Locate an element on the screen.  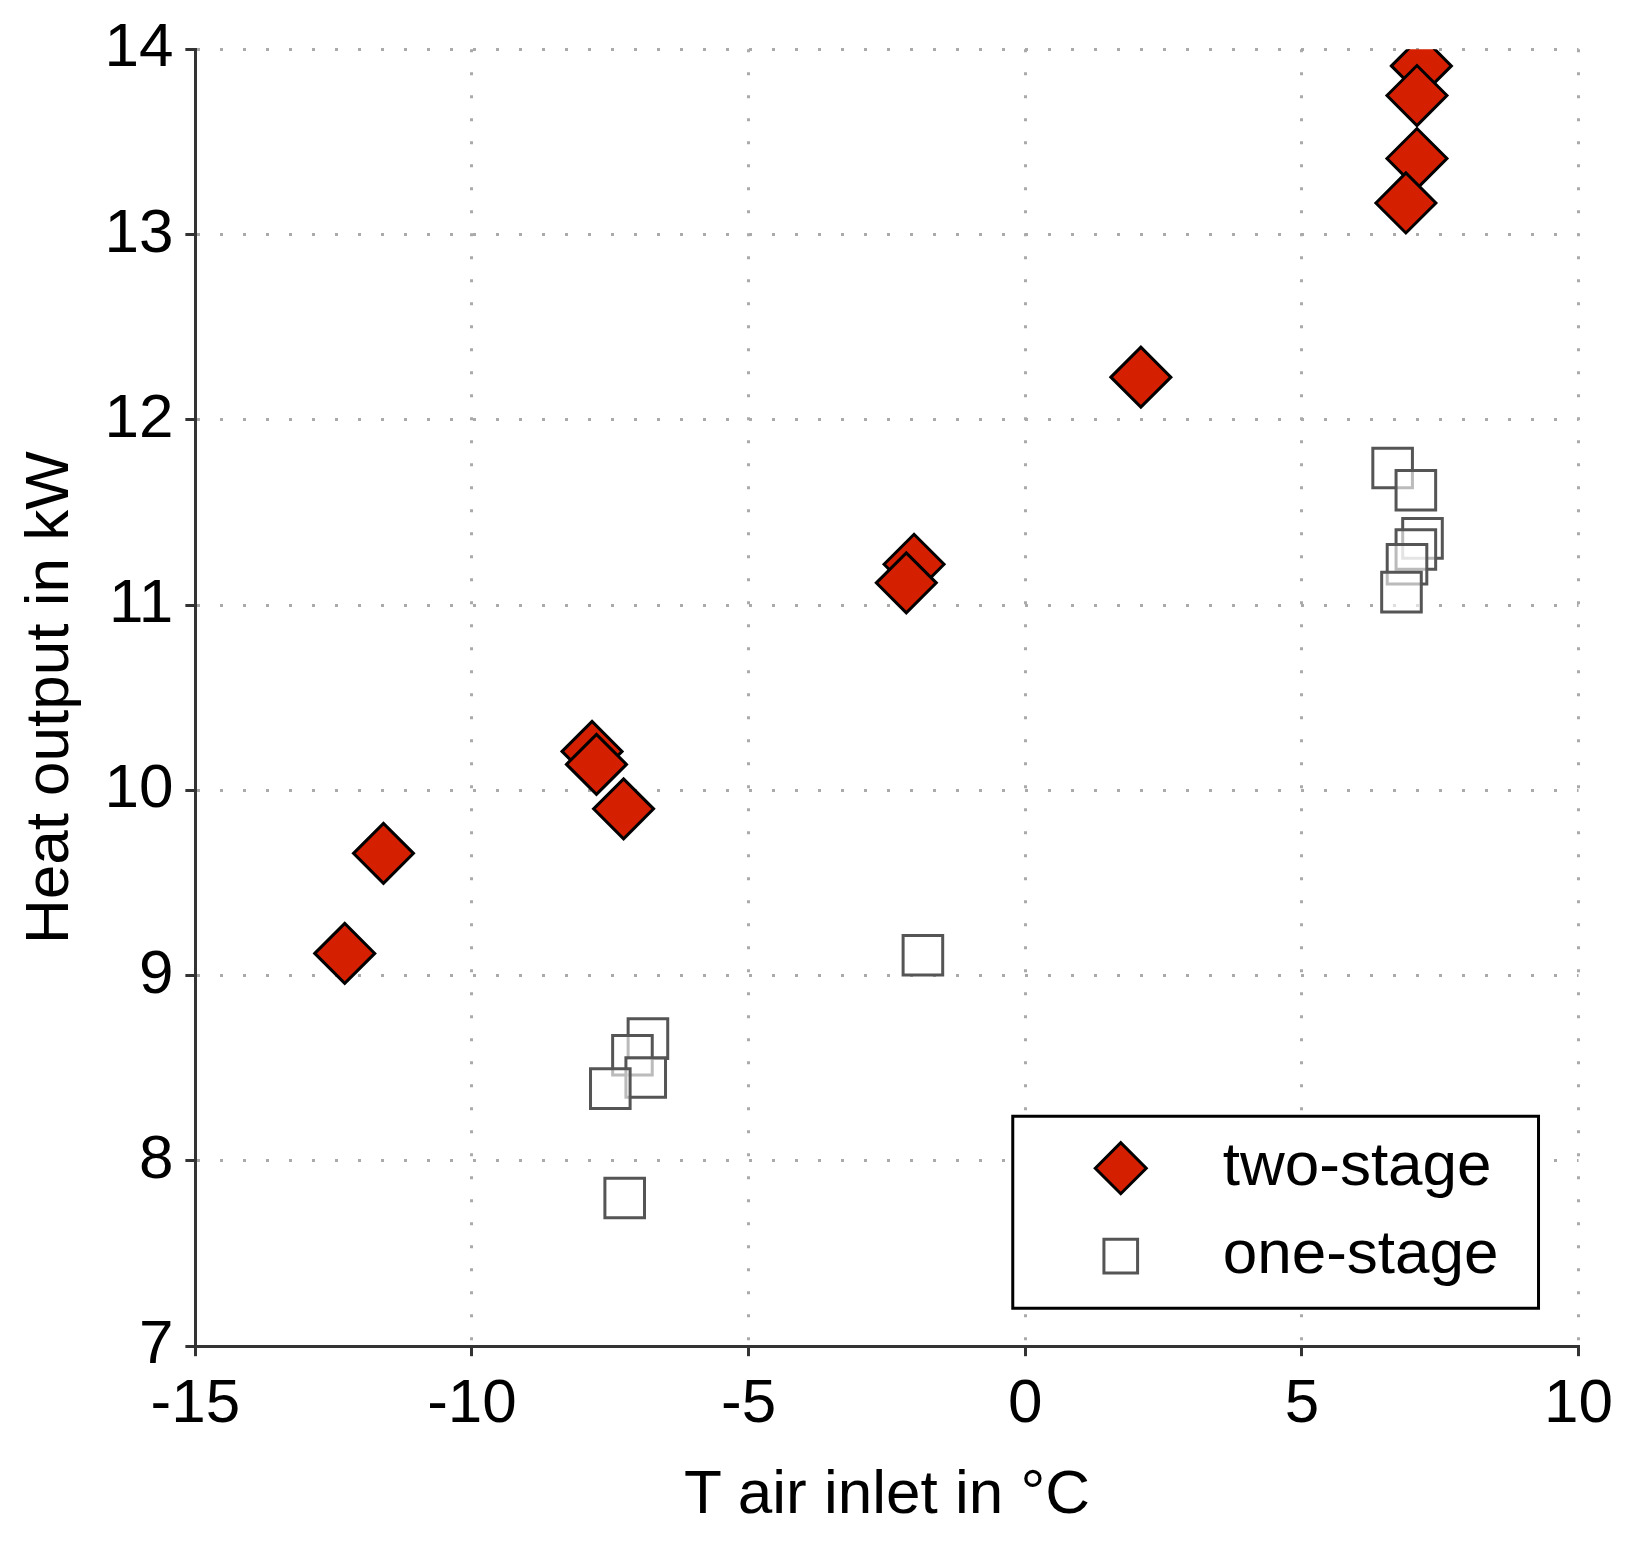
y-tick-label: 12 is located at coordinates (139, 415).